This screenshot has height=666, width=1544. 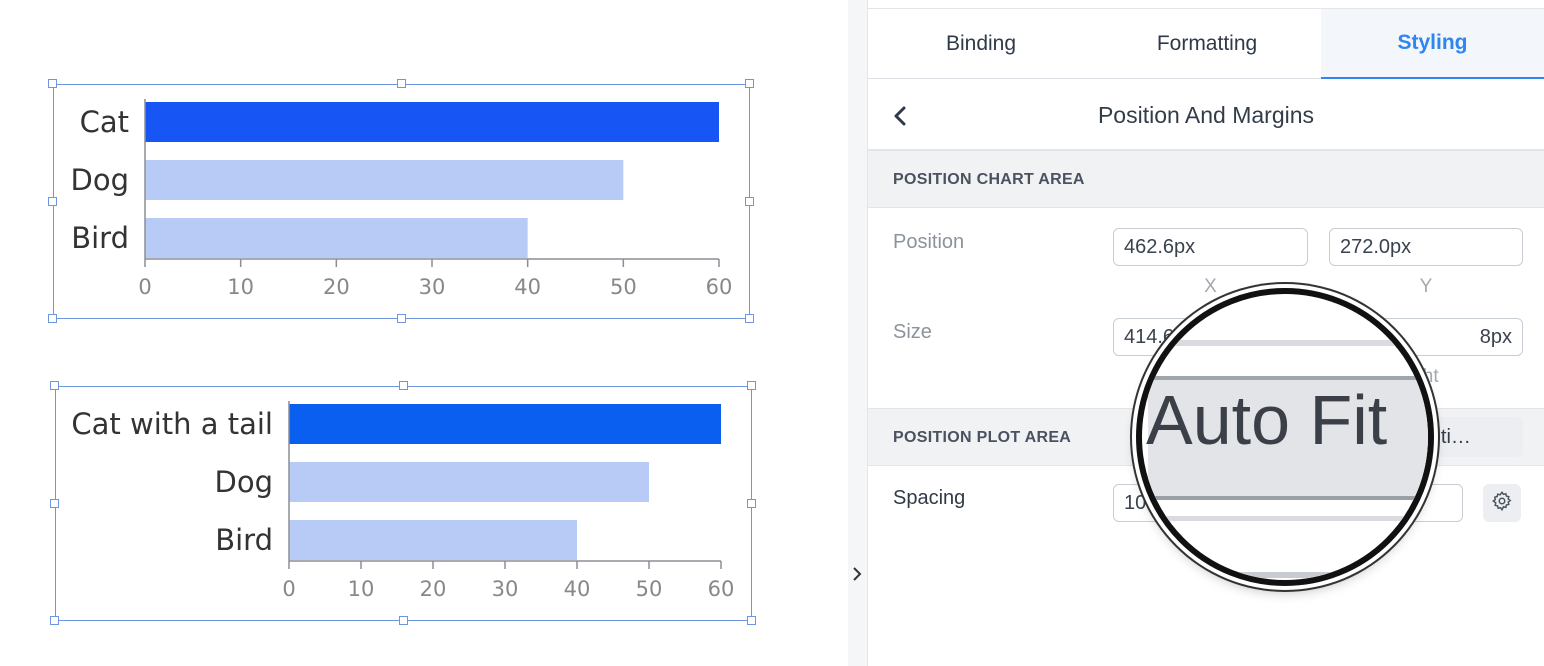 I want to click on spacing-settings-button, so click(x=1502, y=503).